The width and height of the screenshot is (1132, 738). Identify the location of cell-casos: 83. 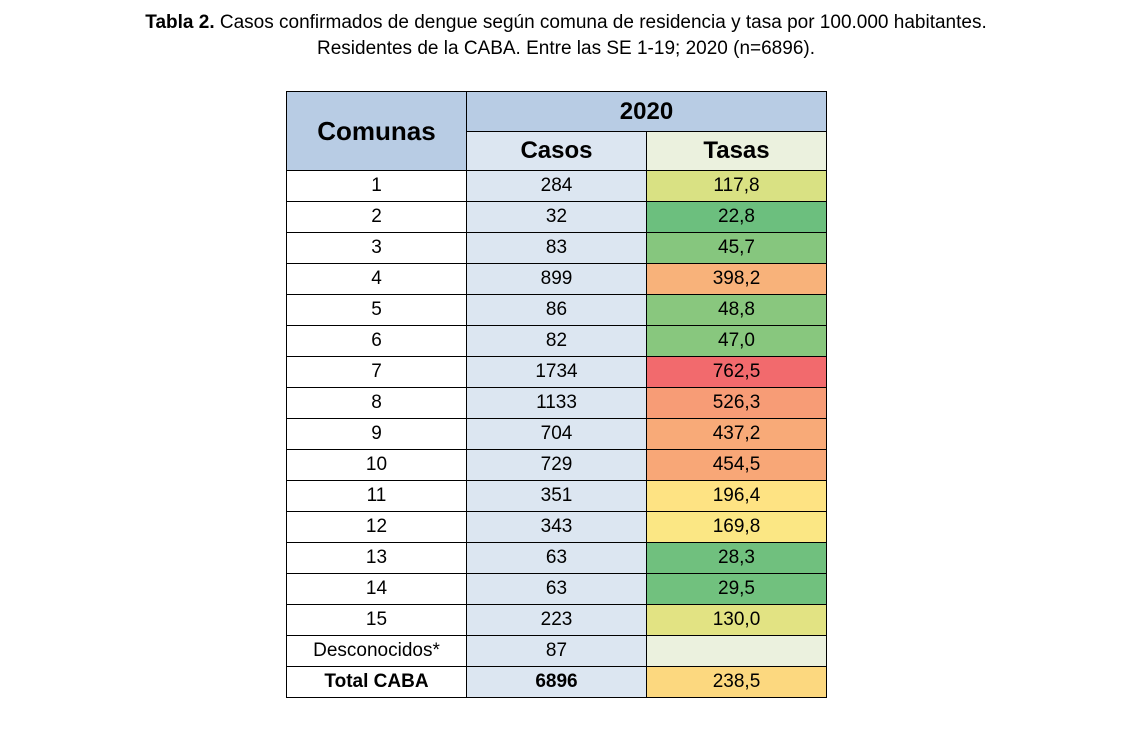
(556, 248).